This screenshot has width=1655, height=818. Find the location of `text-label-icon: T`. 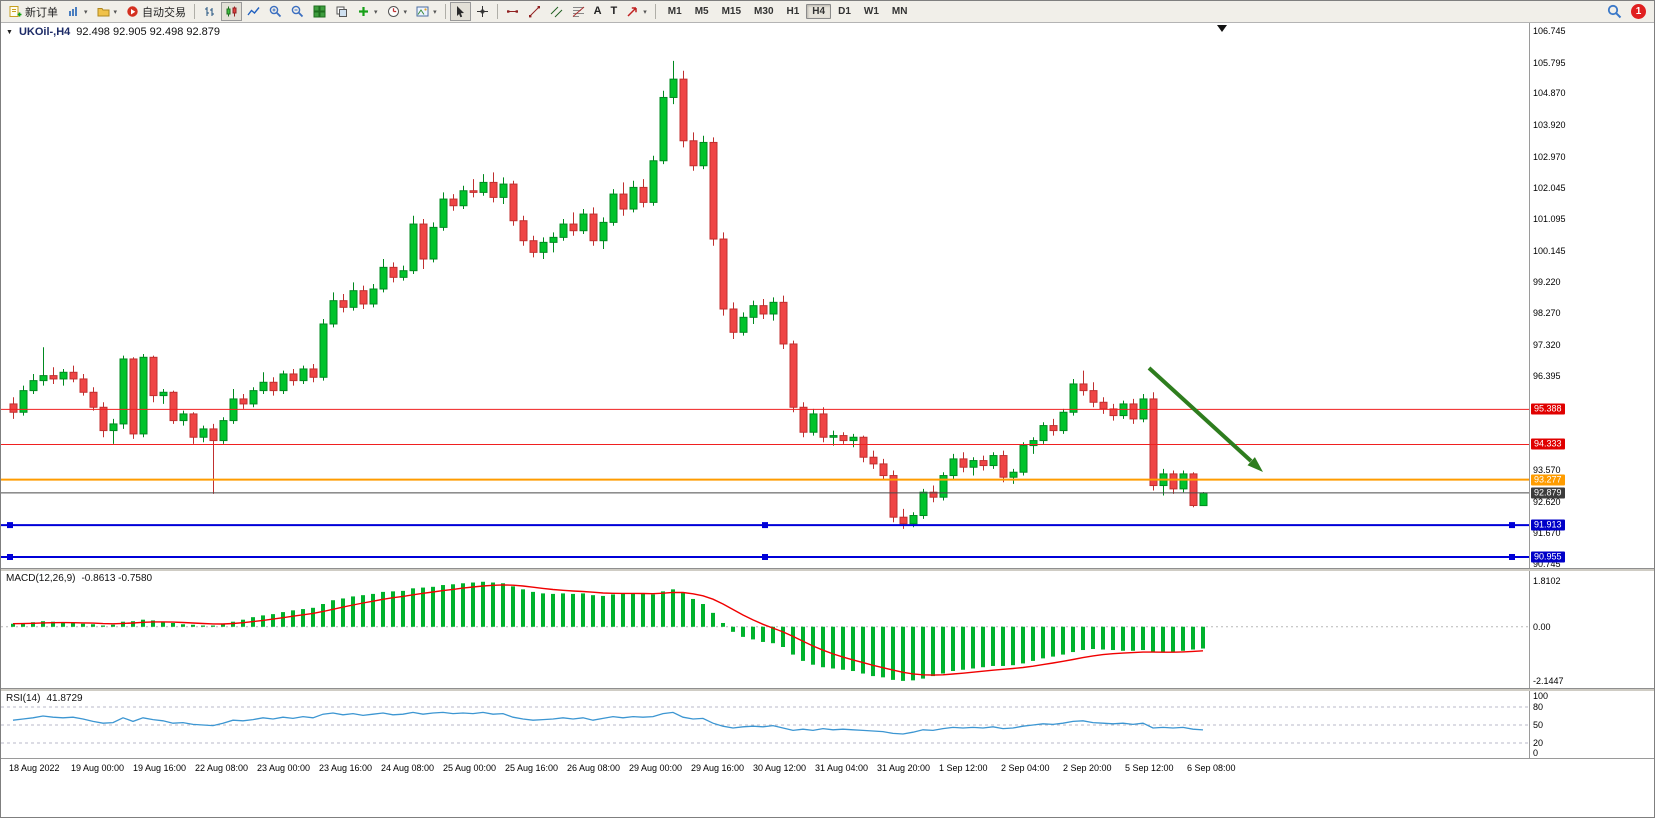

text-label-icon: T is located at coordinates (614, 11).